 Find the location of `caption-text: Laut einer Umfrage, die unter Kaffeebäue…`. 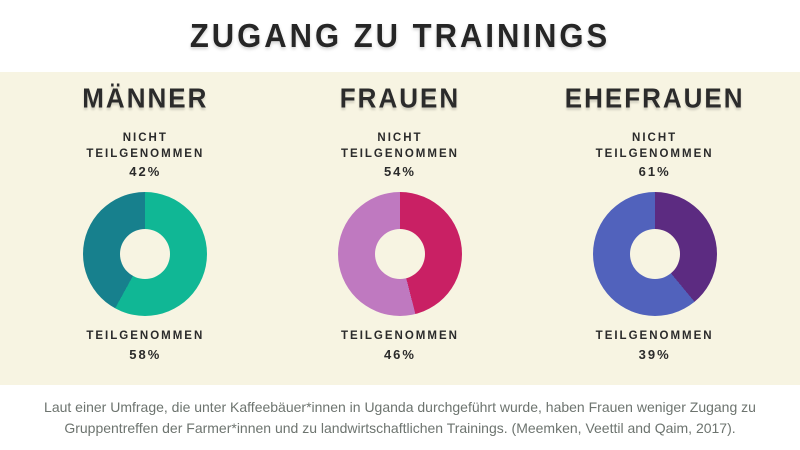

caption-text: Laut einer Umfrage, die unter Kaffeebäue… is located at coordinates (400, 417).